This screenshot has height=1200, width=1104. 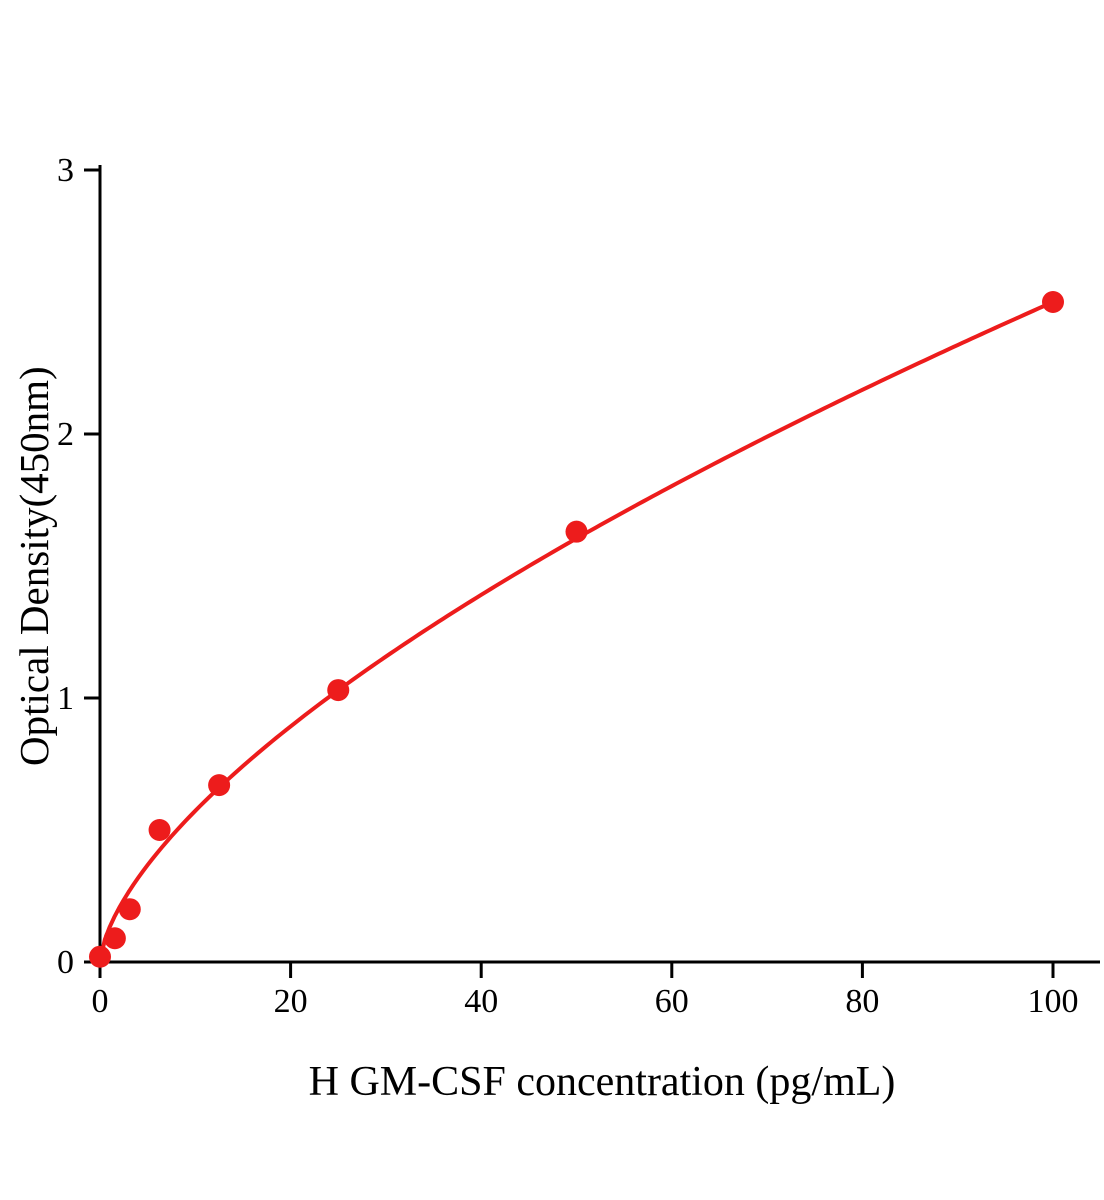 I want to click on x-axis-title: H GM-CSF concentration (pg/mL), so click(x=602, y=1082).